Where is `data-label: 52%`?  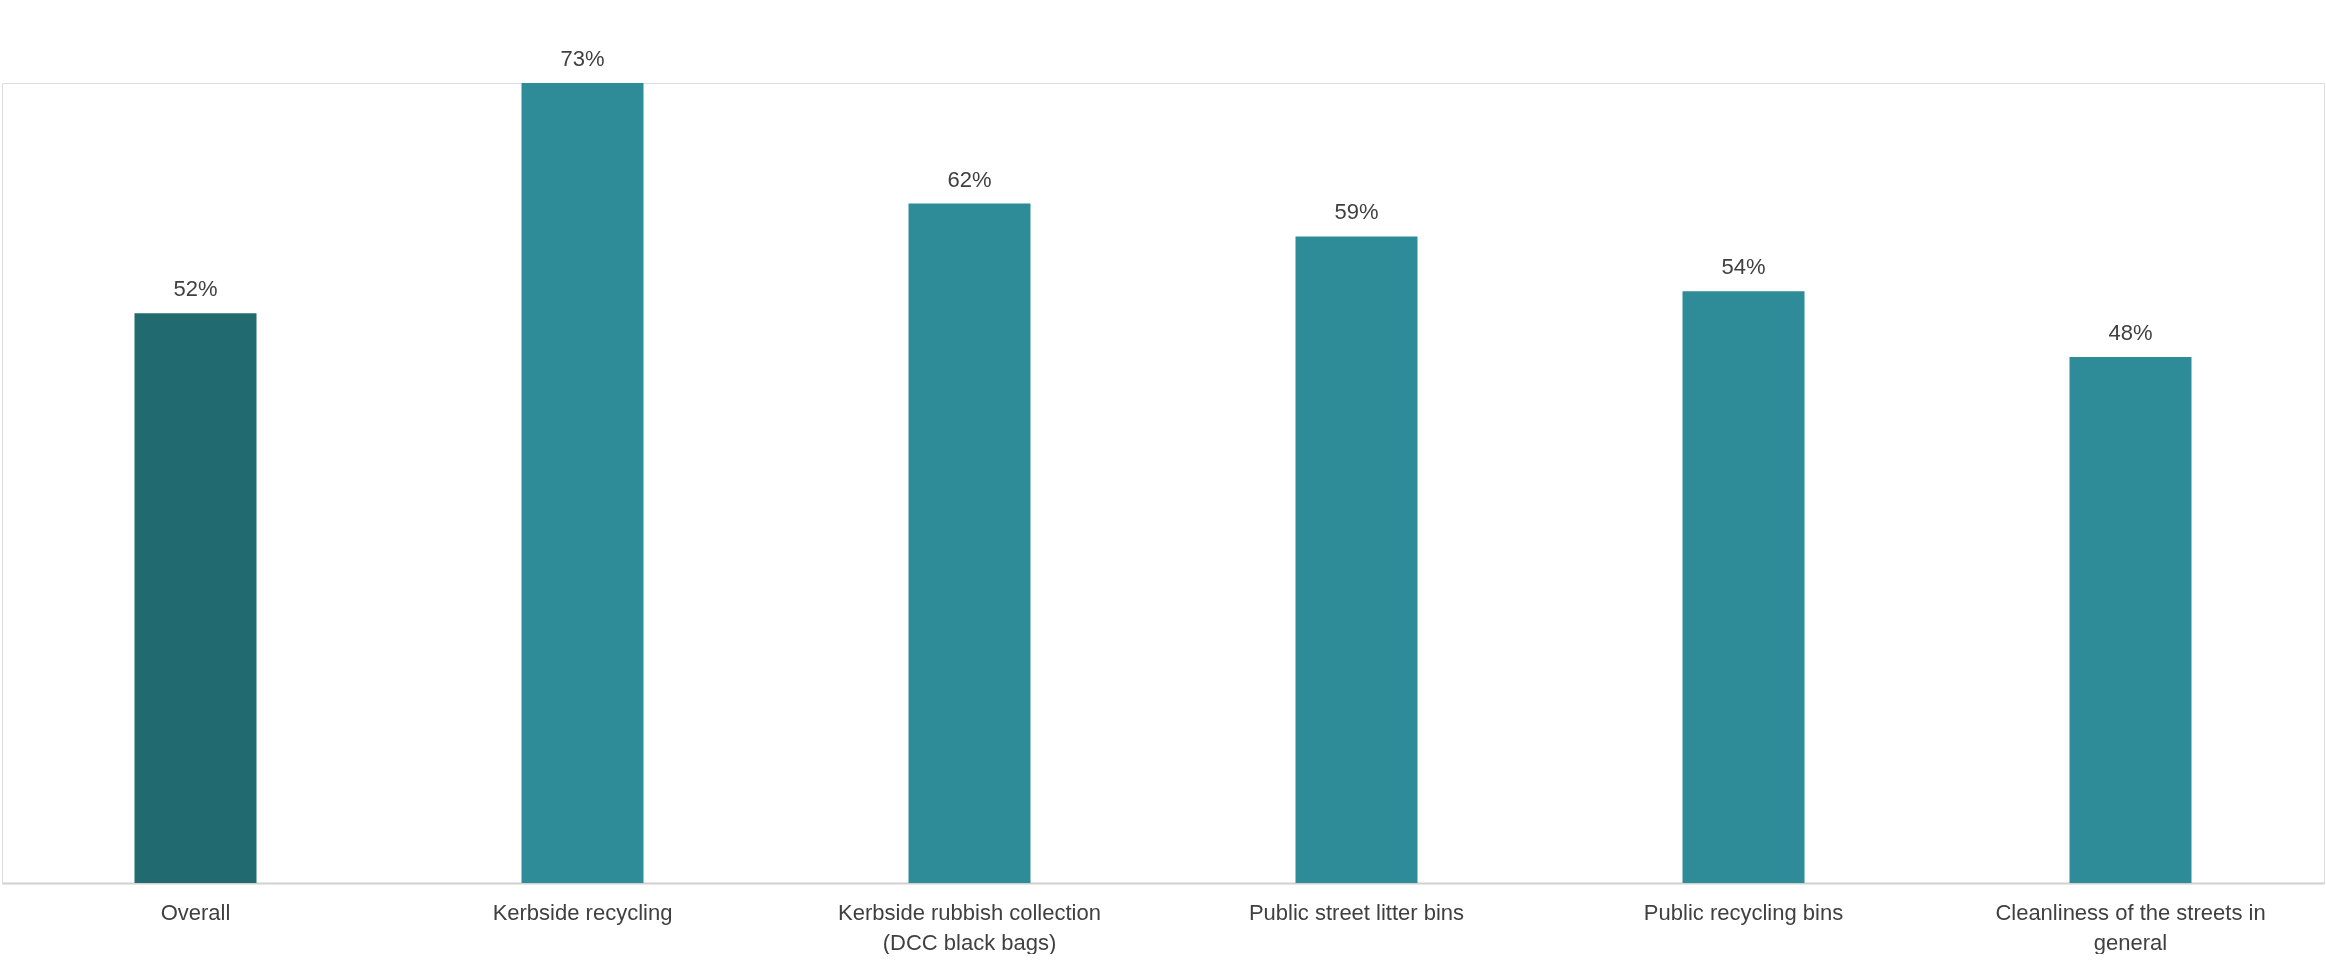 data-label: 52% is located at coordinates (195, 289).